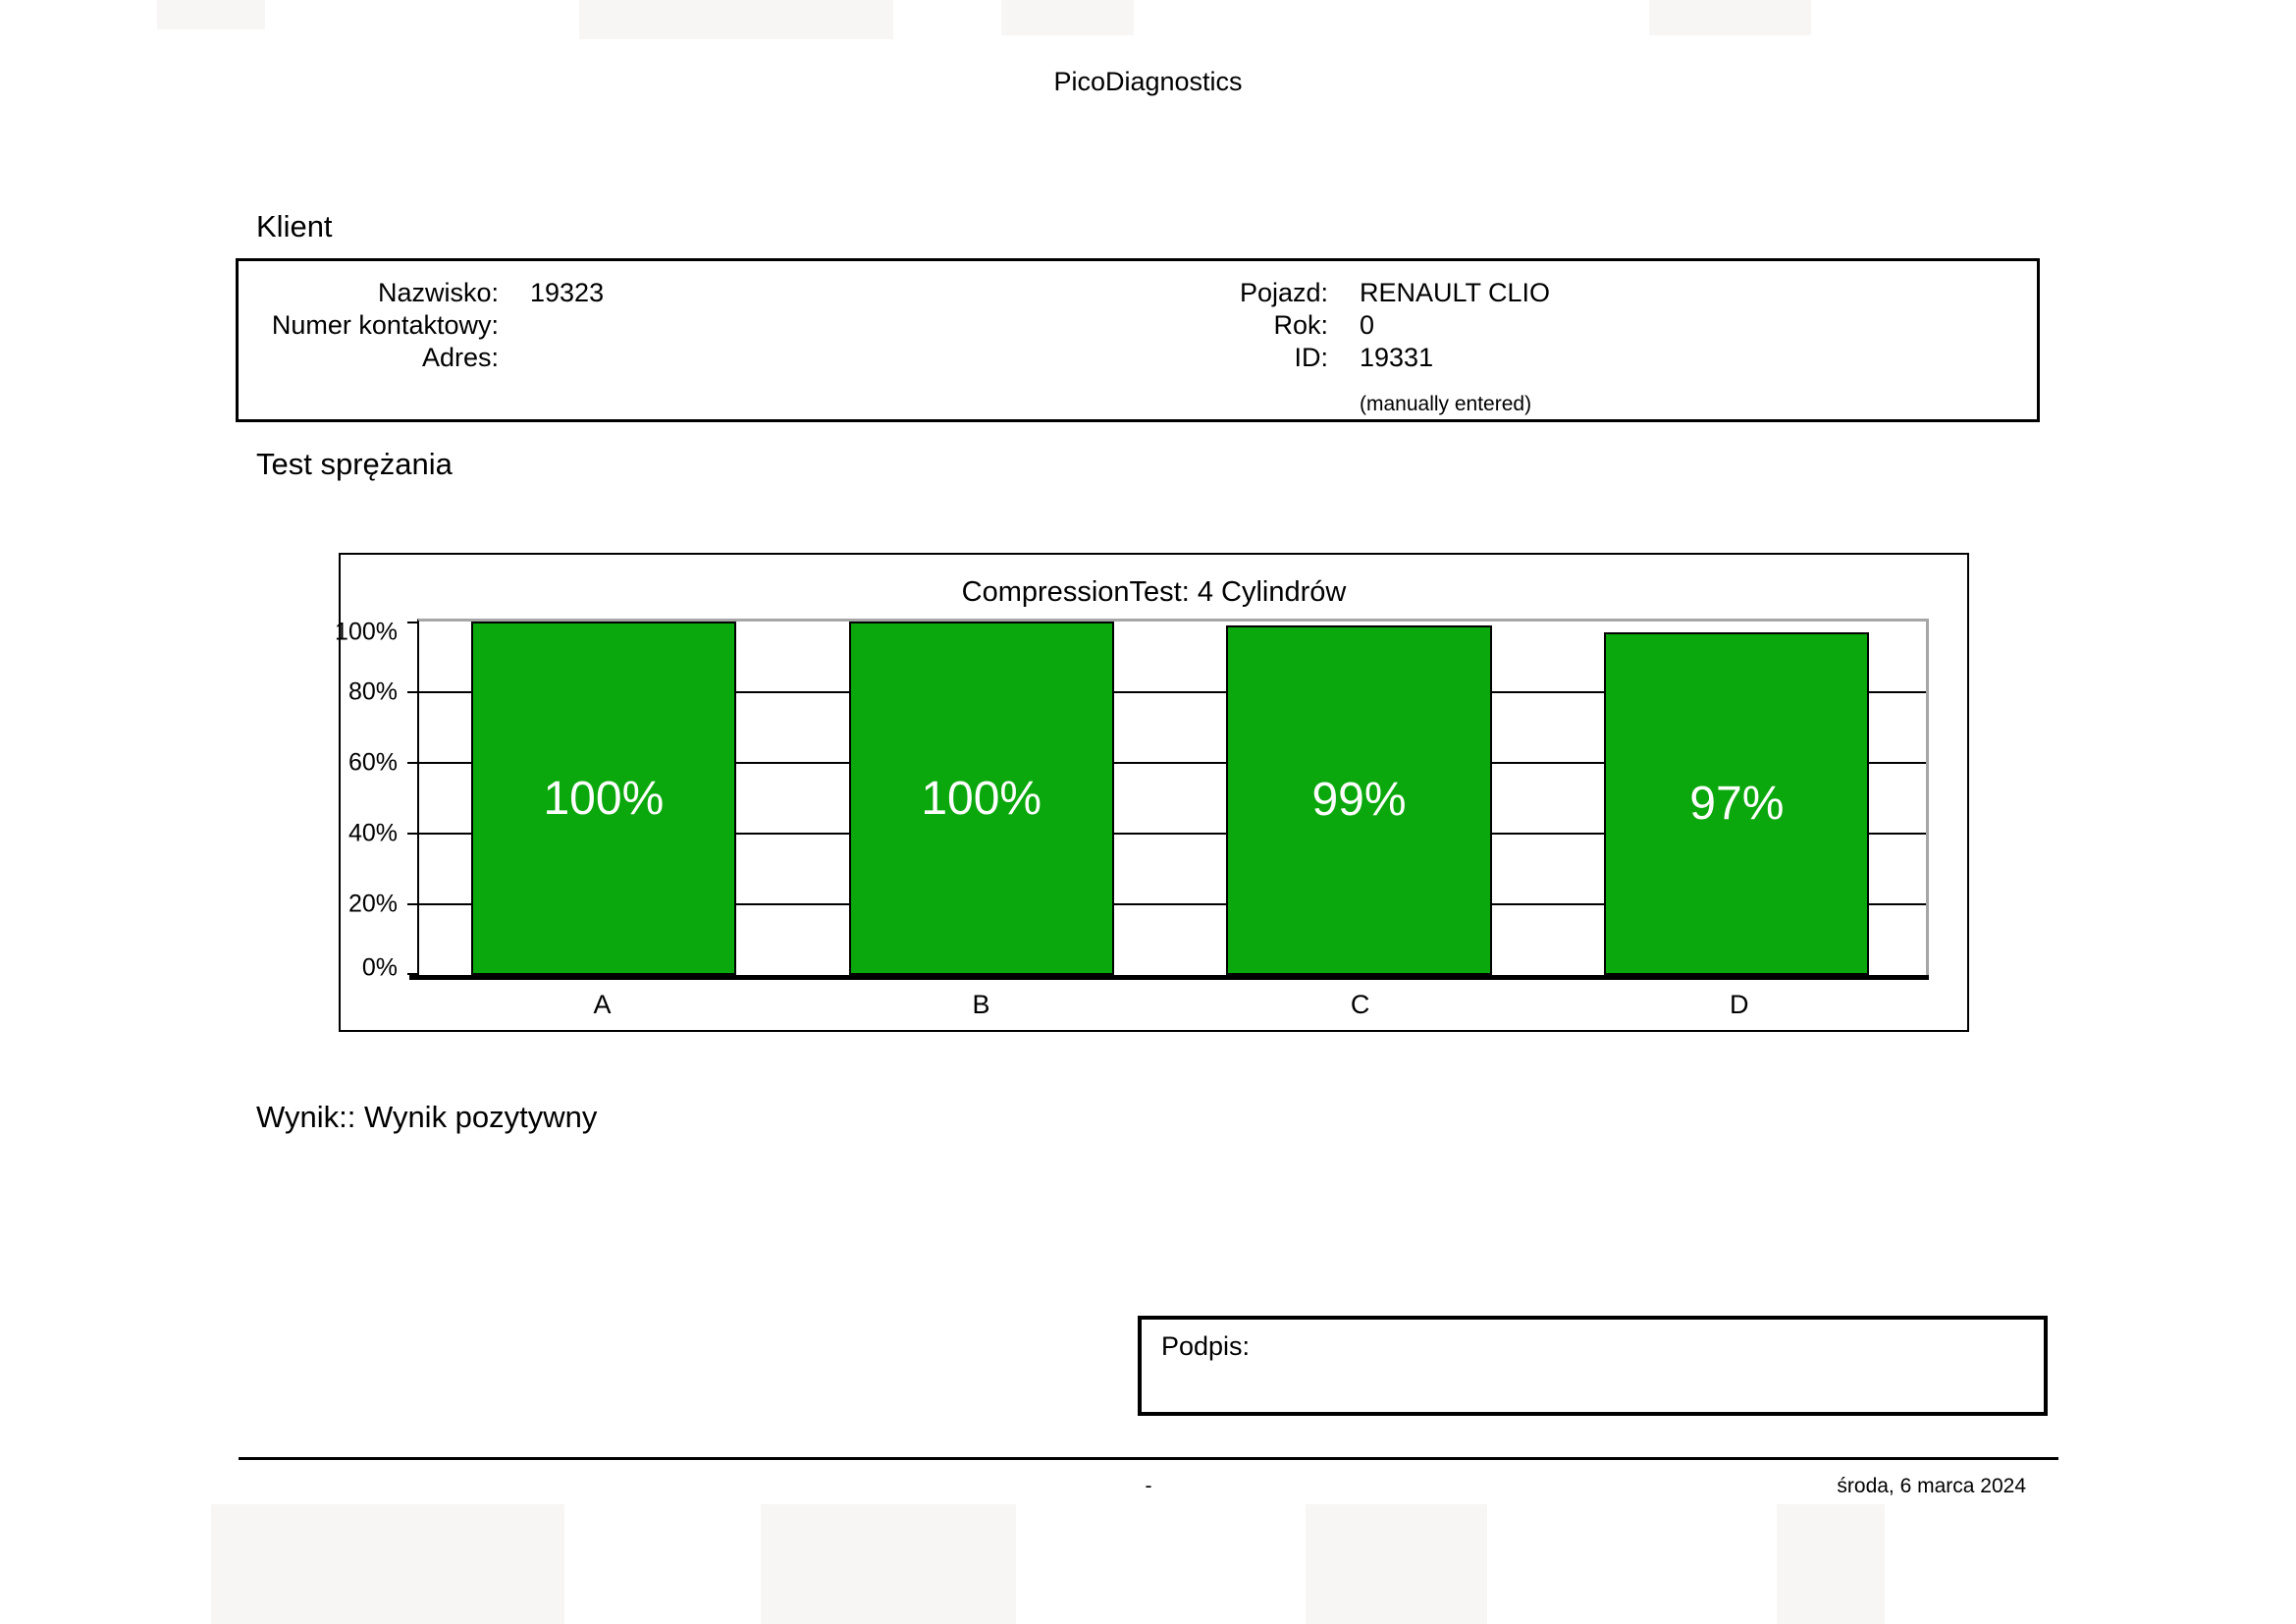 Image resolution: width=2296 pixels, height=1624 pixels. I want to click on client-row-contact: Numer kontaktowy:, so click(422, 325).